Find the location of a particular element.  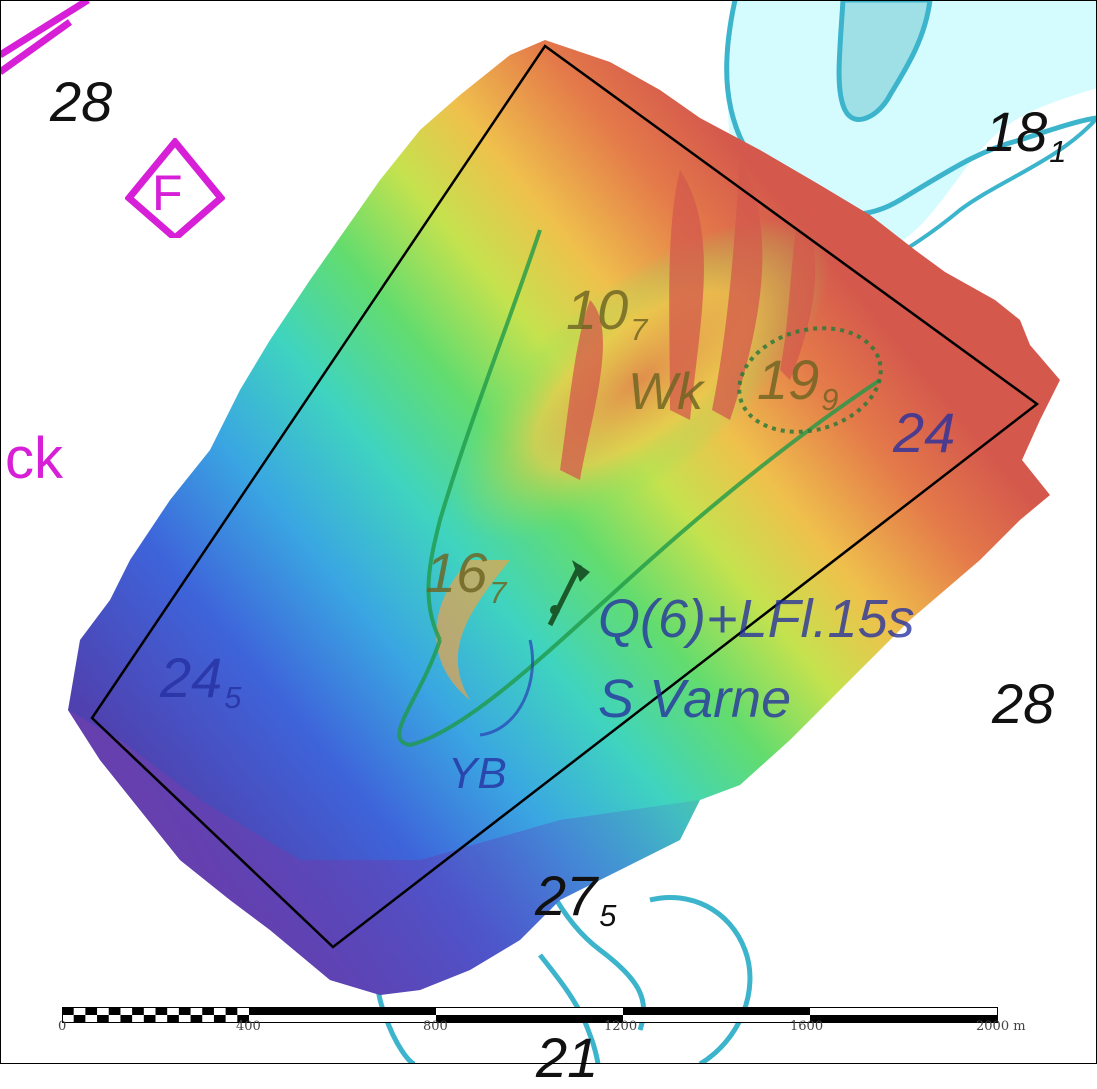

contour-10m-north is located at coordinates (484, 435).